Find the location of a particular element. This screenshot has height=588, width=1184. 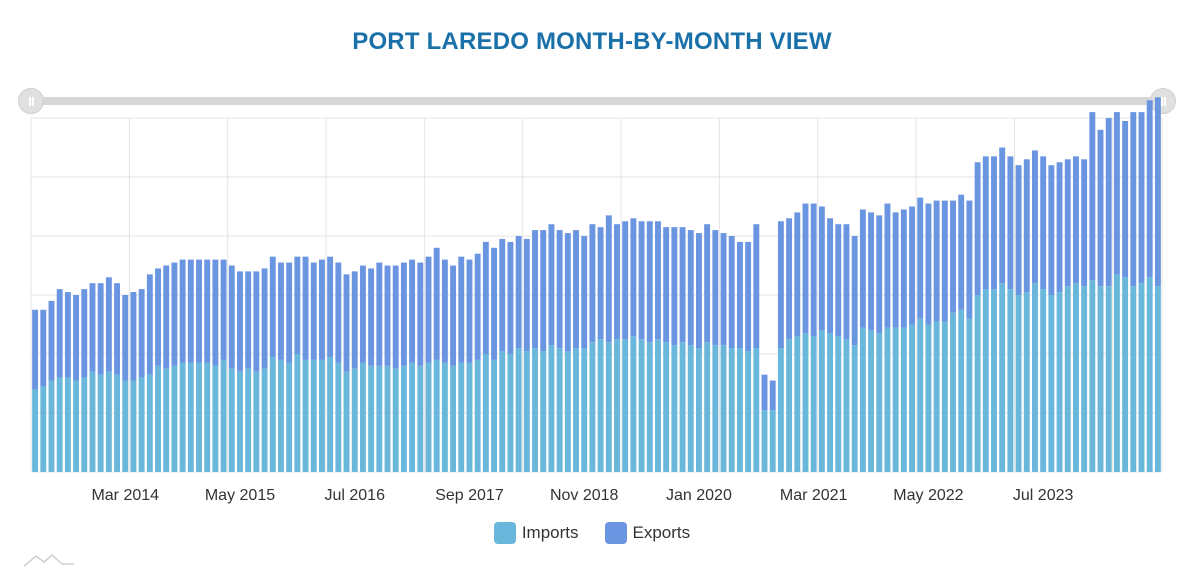

legend-label-imports: Imports is located at coordinates (550, 532).